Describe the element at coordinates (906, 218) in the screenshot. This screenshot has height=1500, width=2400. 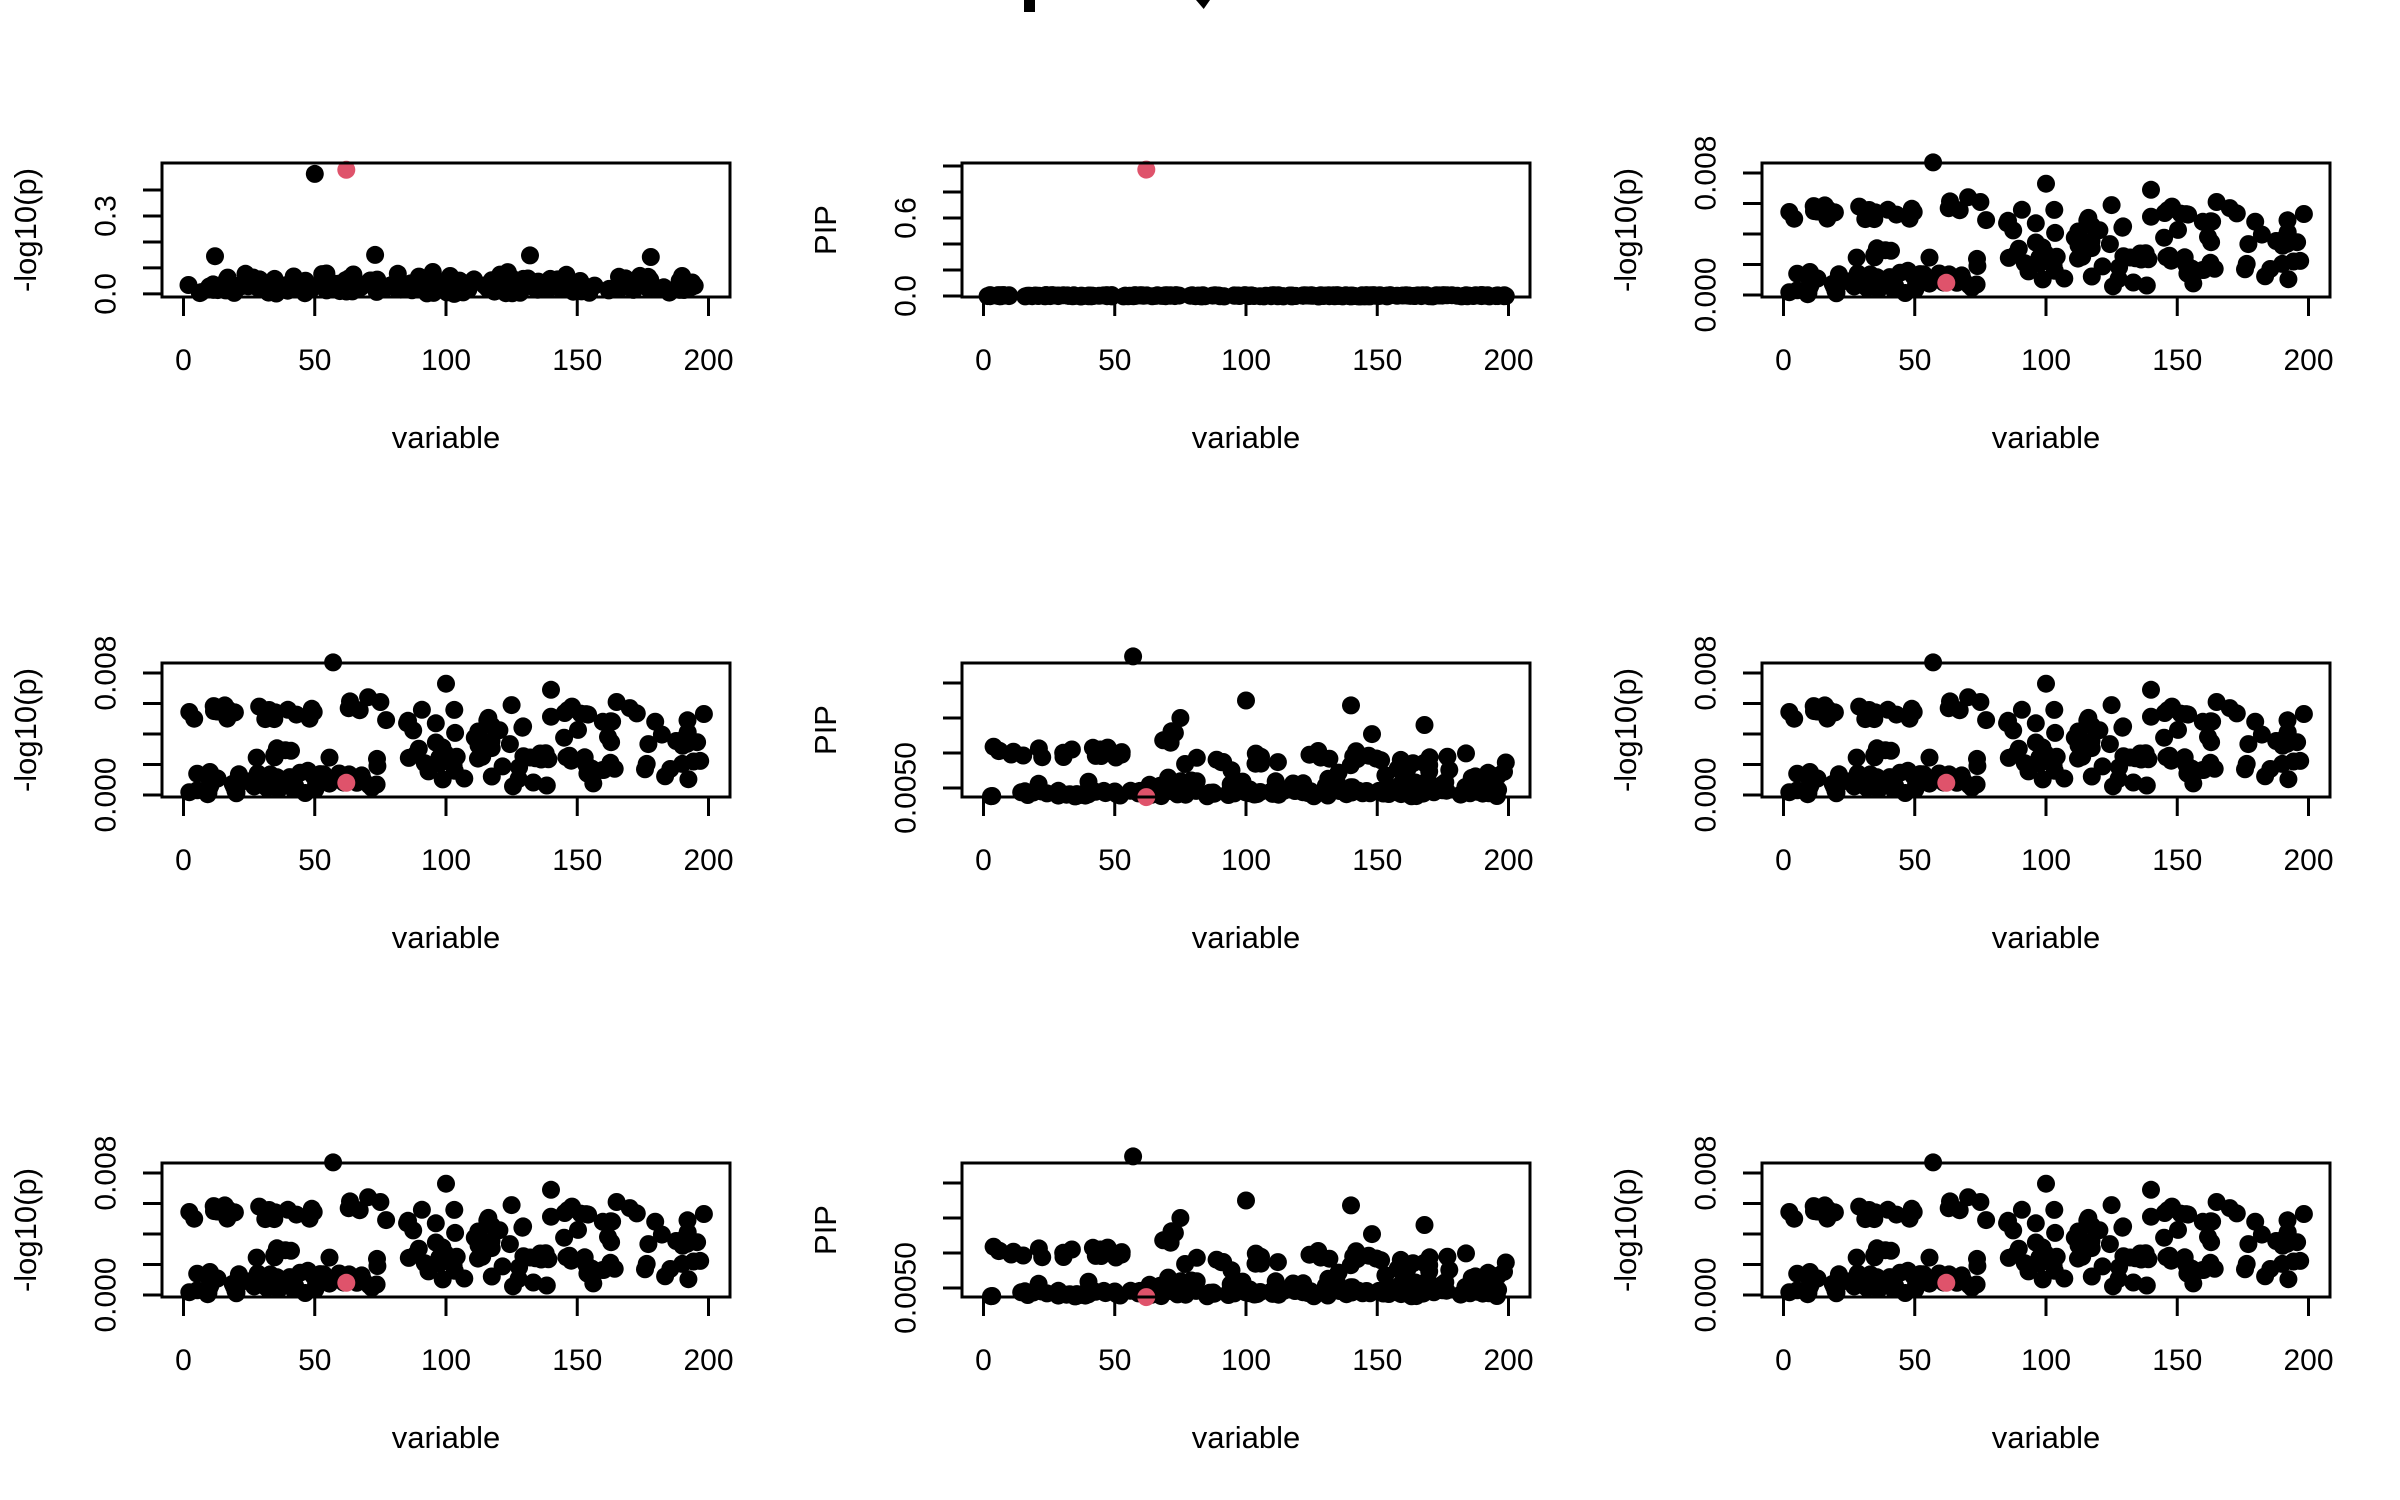
I see `y-tick-label: 0.6` at that location.